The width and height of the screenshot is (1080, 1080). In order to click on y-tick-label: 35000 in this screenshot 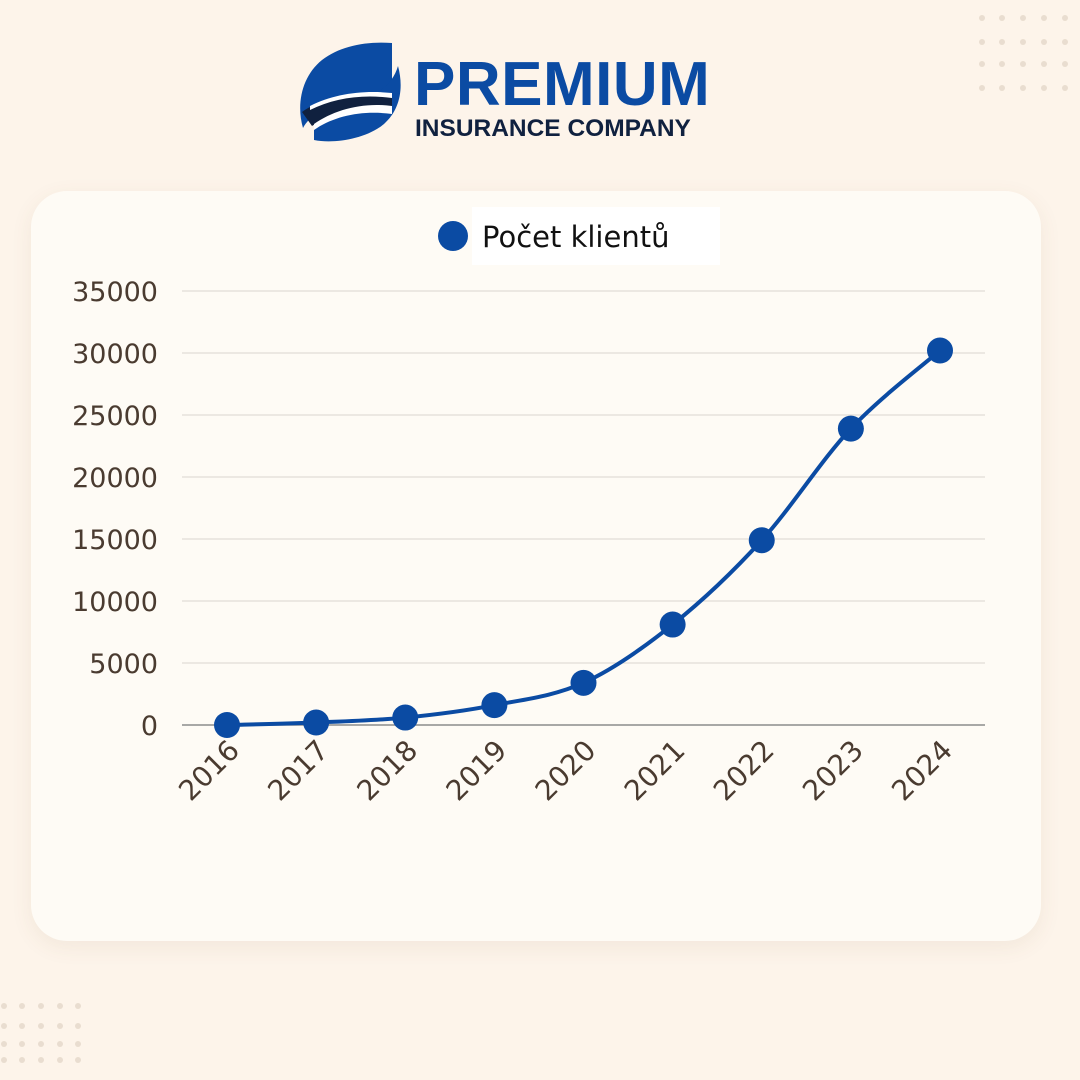, I will do `click(115, 292)`.